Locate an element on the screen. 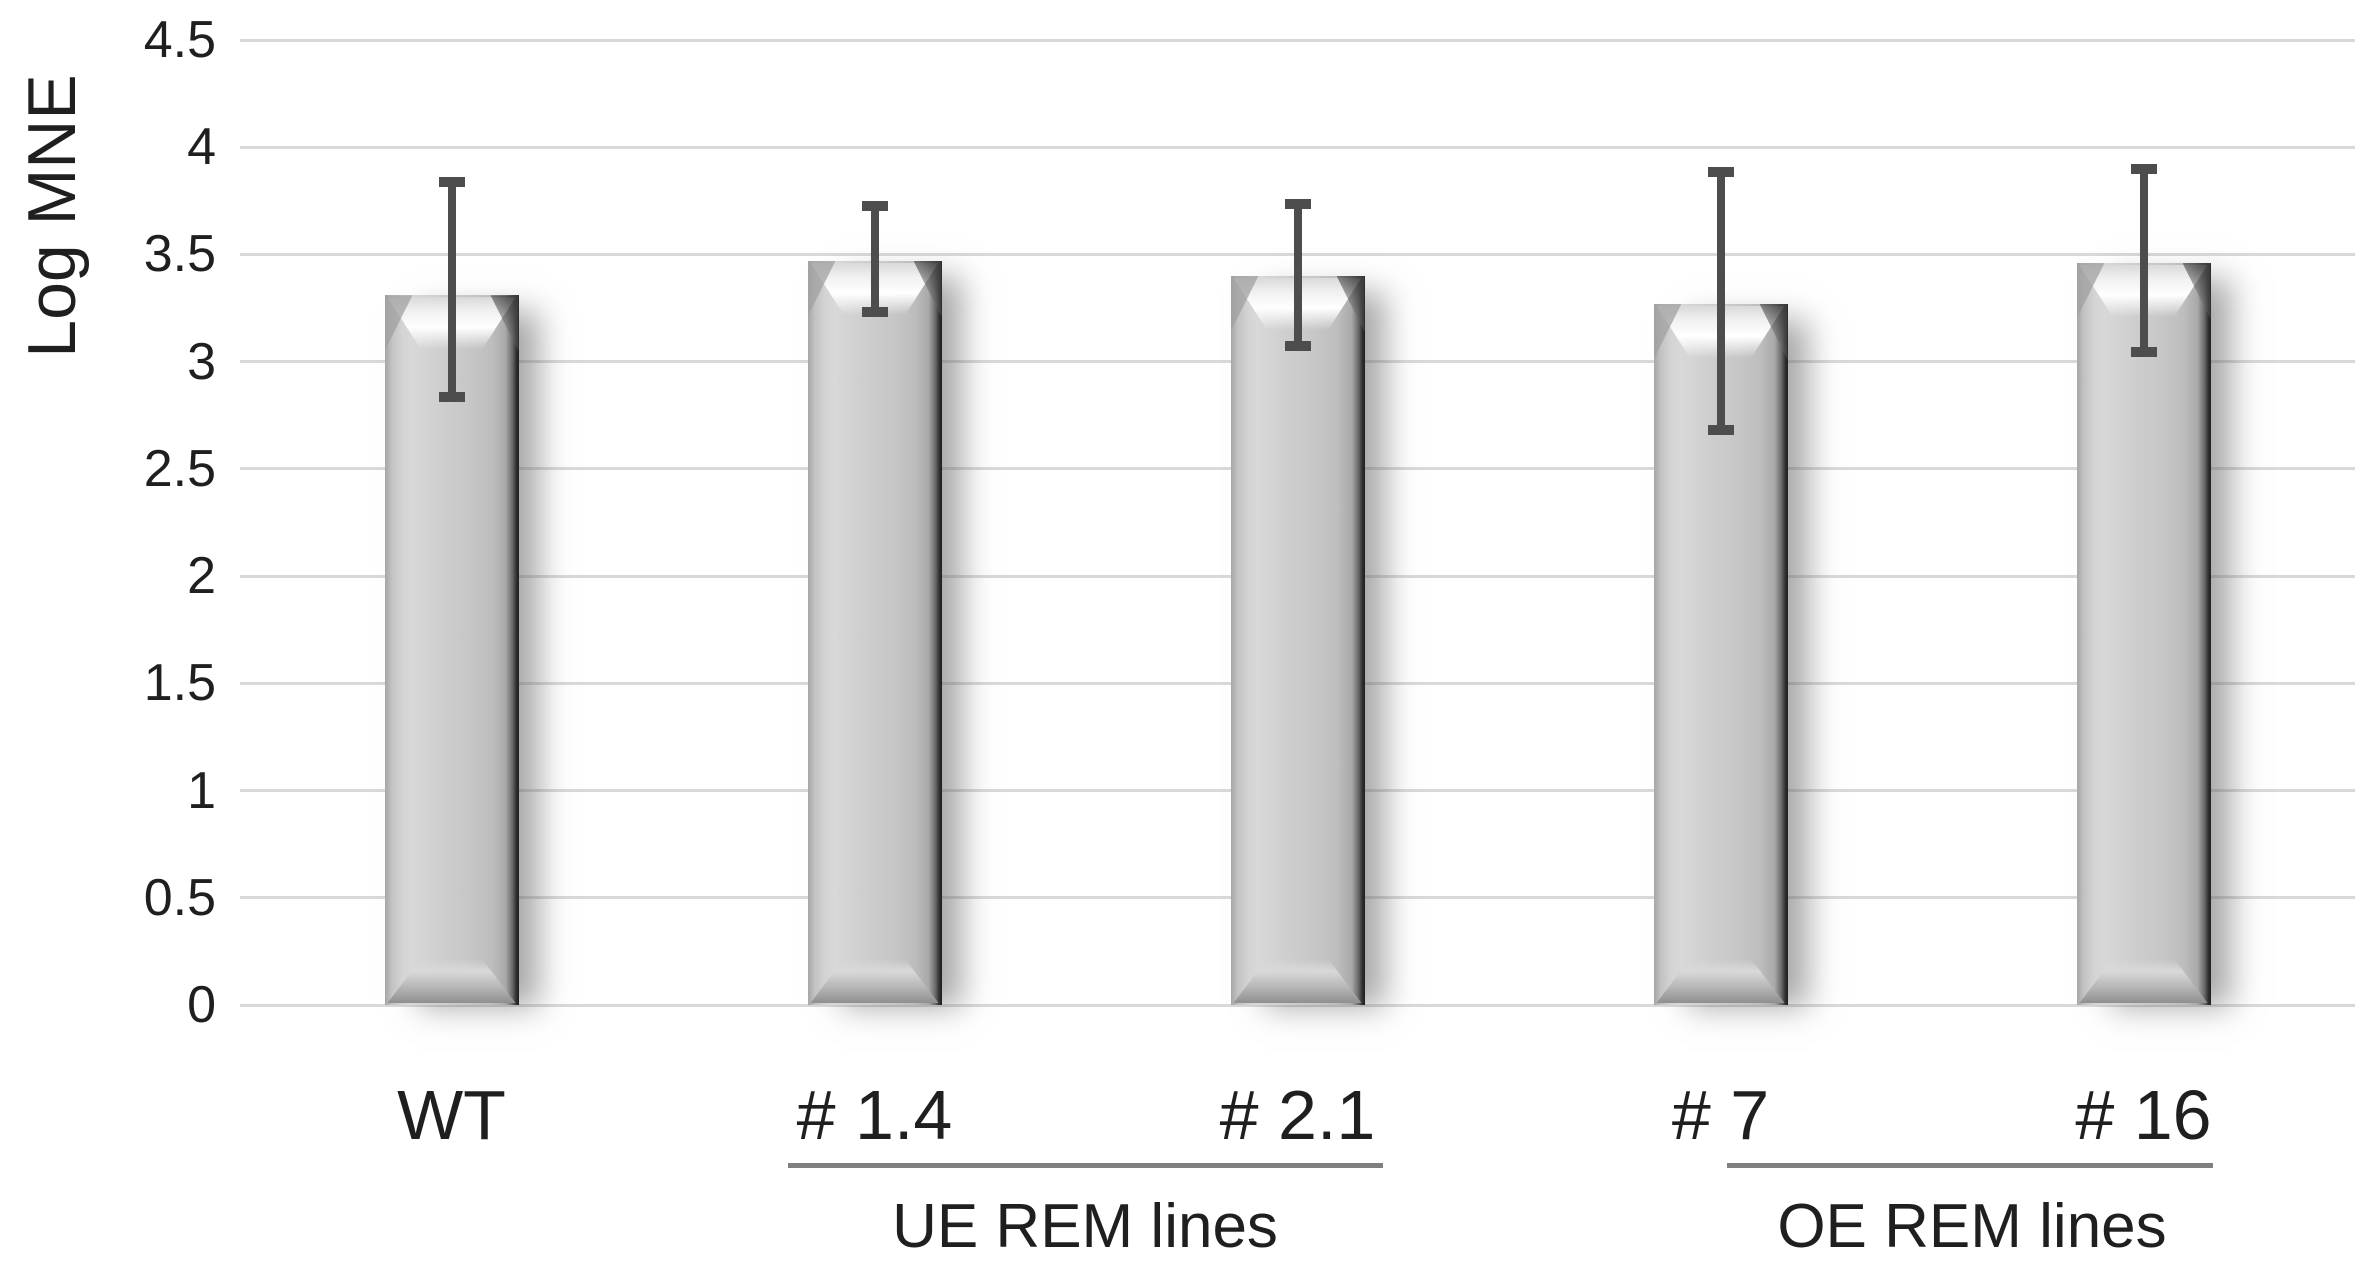 This screenshot has height=1275, width=2373. y-tick-label: 4.5 is located at coordinates (179, 40).